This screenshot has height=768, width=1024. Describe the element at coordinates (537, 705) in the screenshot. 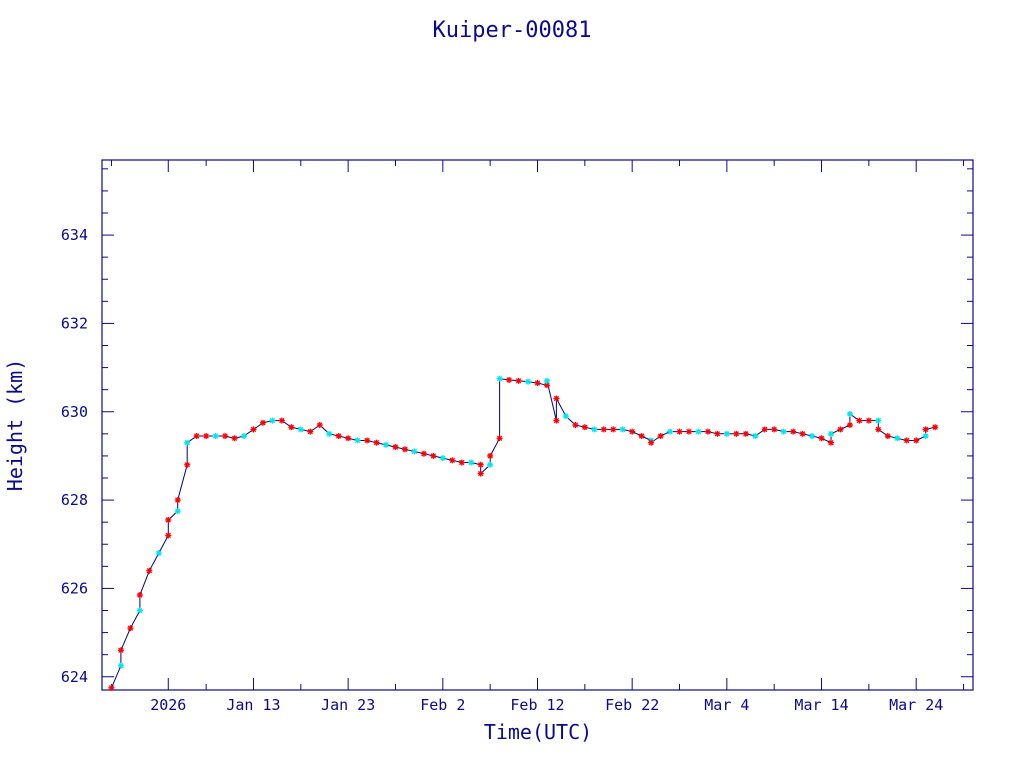

I see `x-tick-label: Feb 12` at that location.